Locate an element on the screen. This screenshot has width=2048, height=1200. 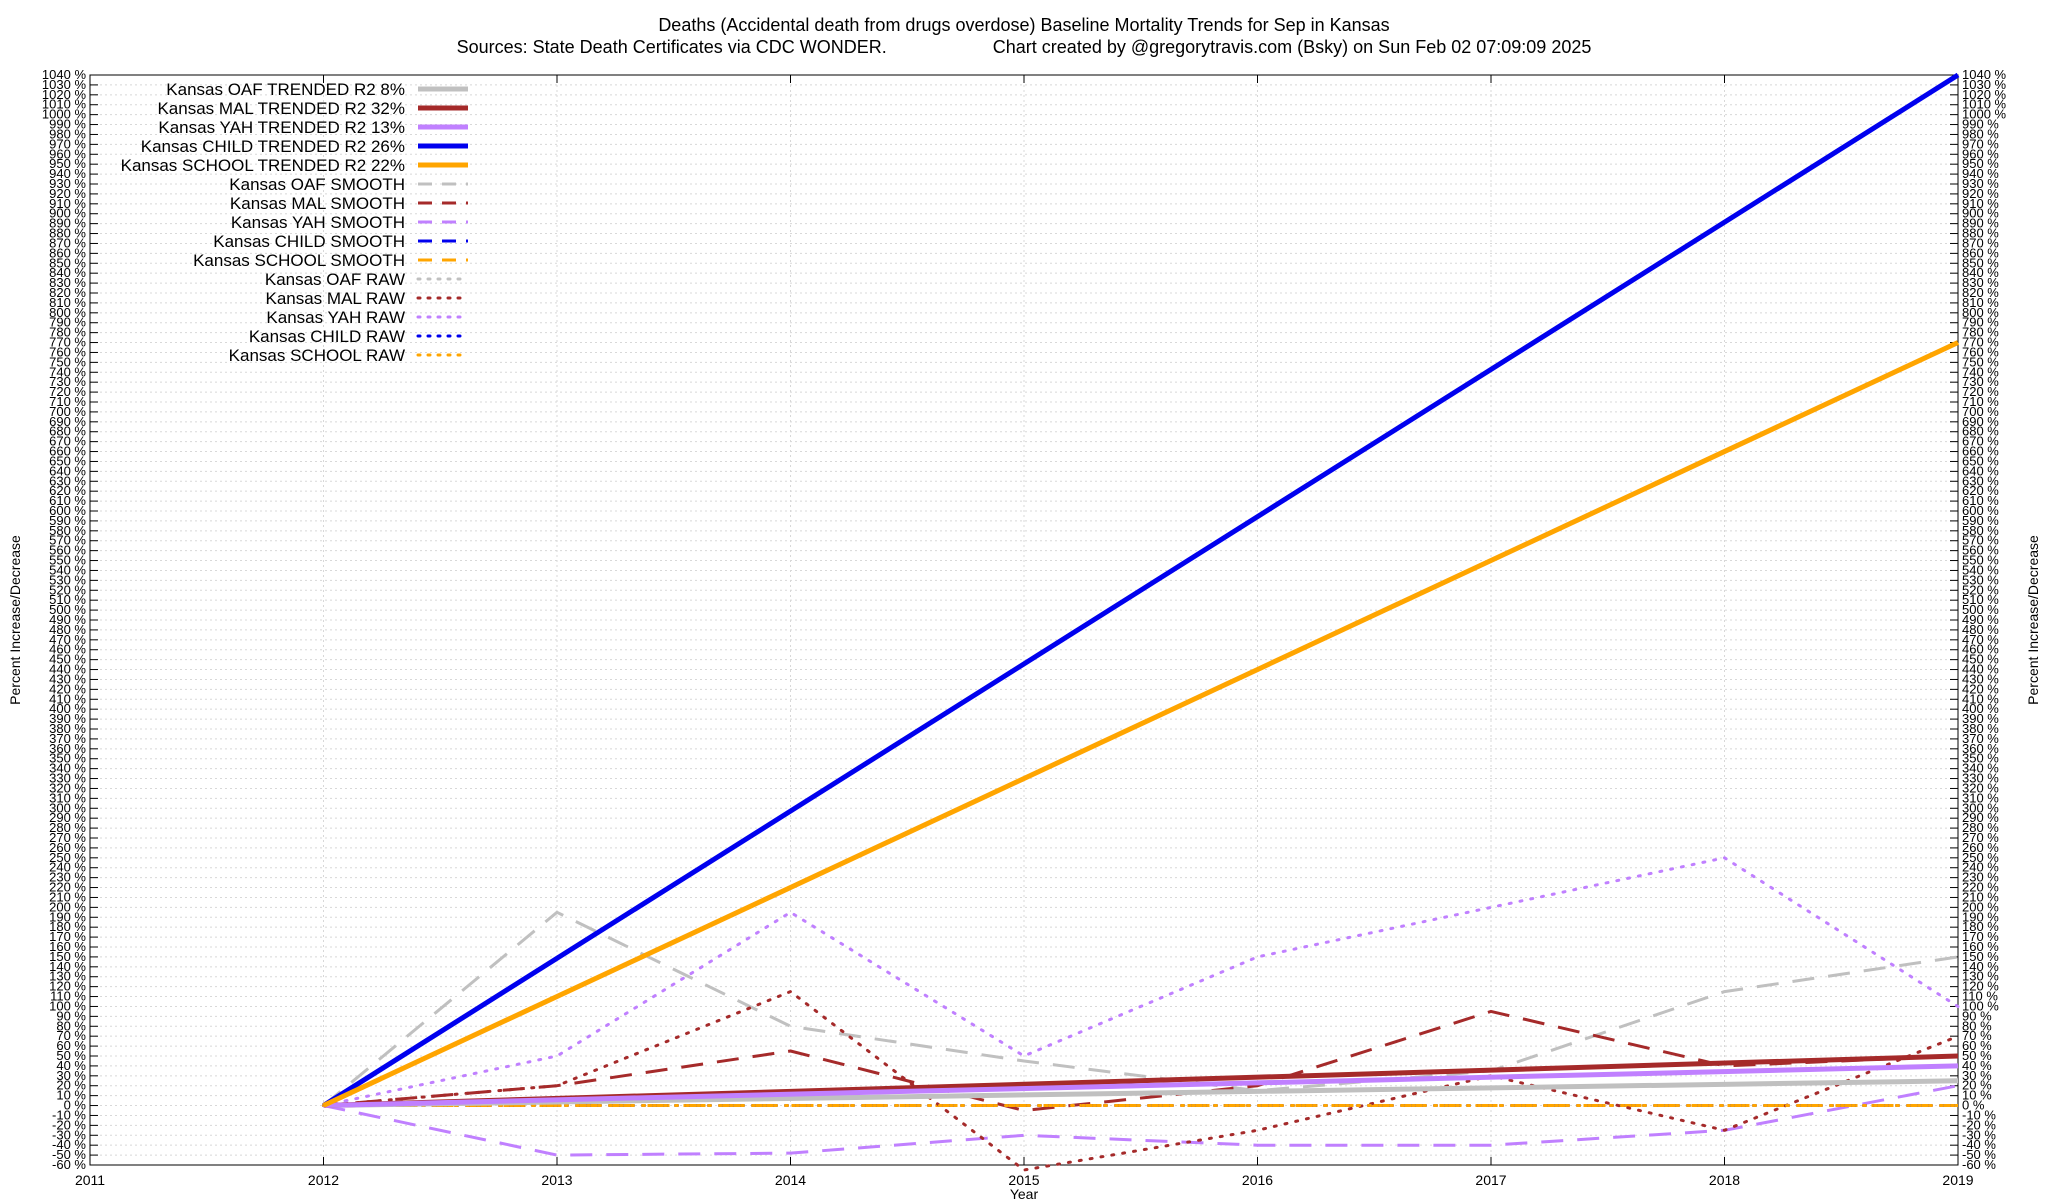
y-tick-label: 1040 % is located at coordinates (64, 74).